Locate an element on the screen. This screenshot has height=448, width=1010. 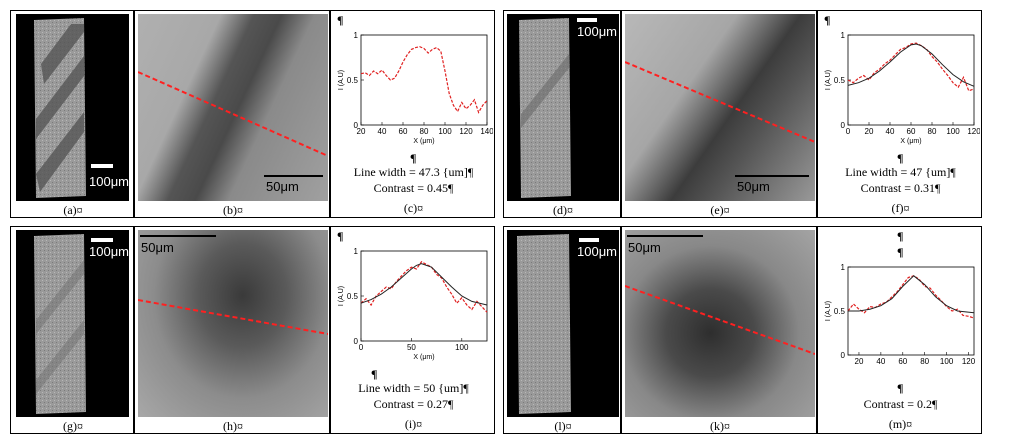
panel-h-image: 50μm is located at coordinates (233, 323).